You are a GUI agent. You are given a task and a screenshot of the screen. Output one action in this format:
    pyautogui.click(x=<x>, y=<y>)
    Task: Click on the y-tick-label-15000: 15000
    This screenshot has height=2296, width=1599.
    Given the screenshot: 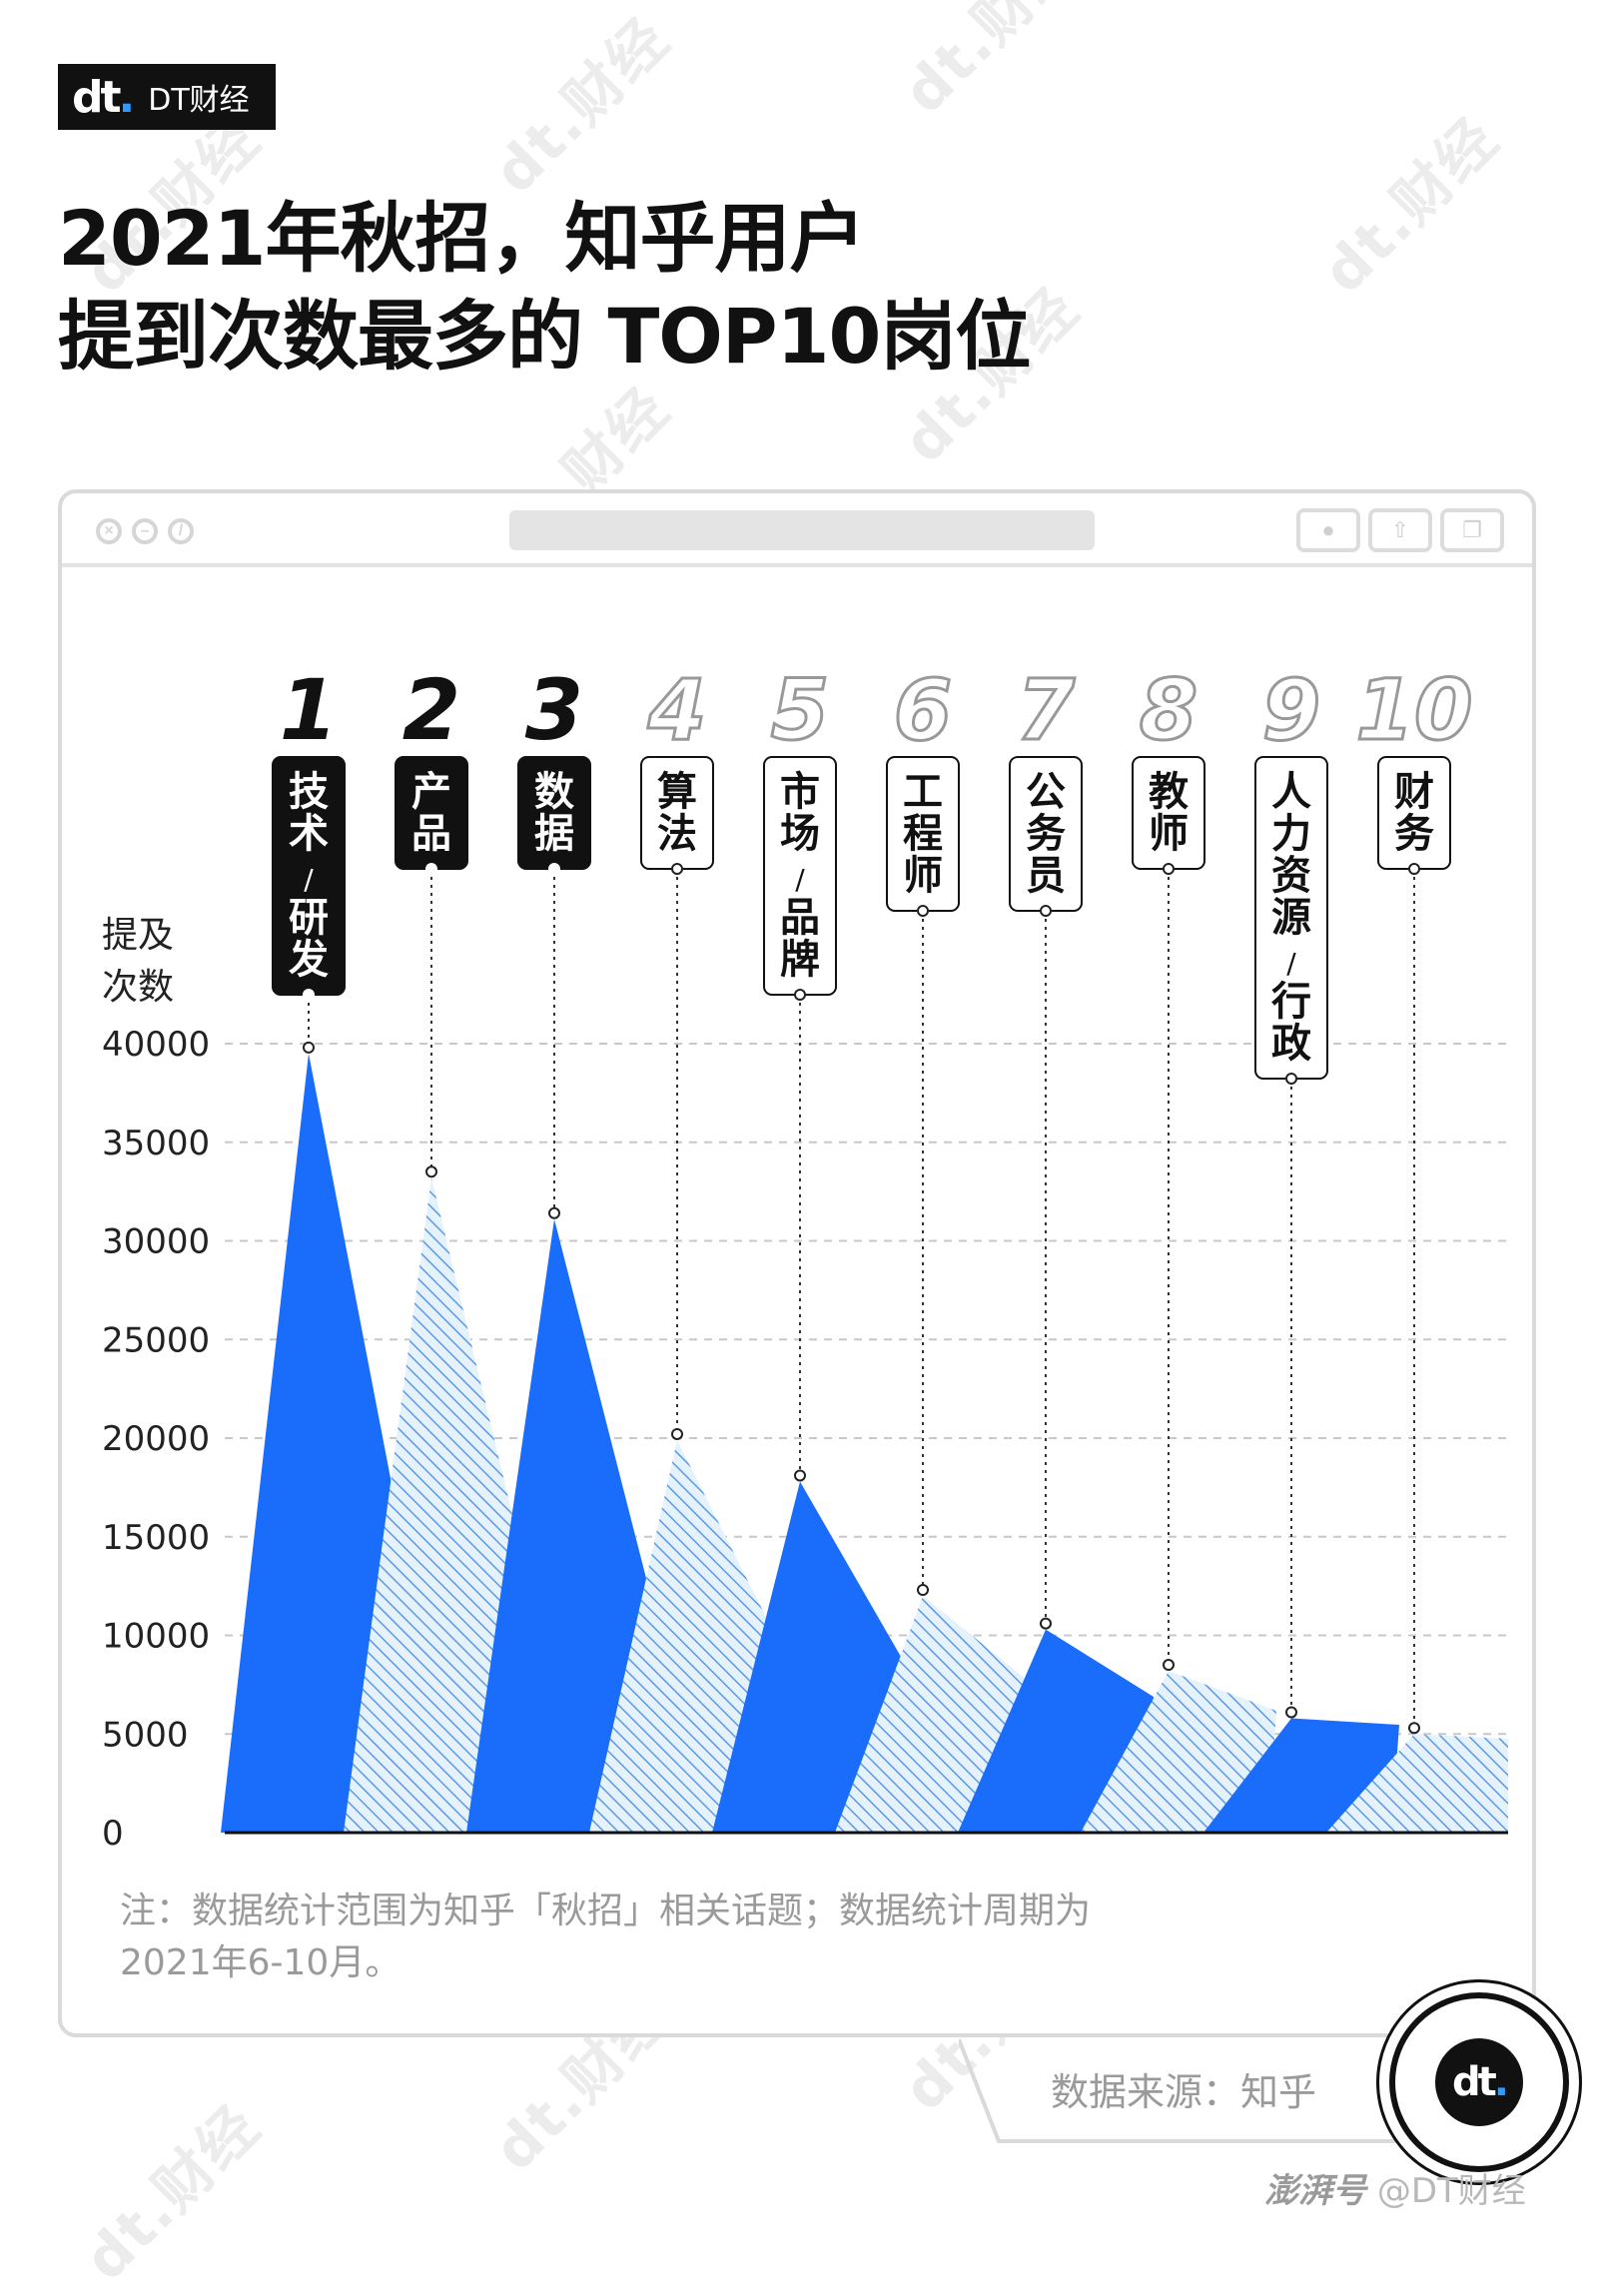 What is the action you would take?
    pyautogui.click(x=156, y=1538)
    